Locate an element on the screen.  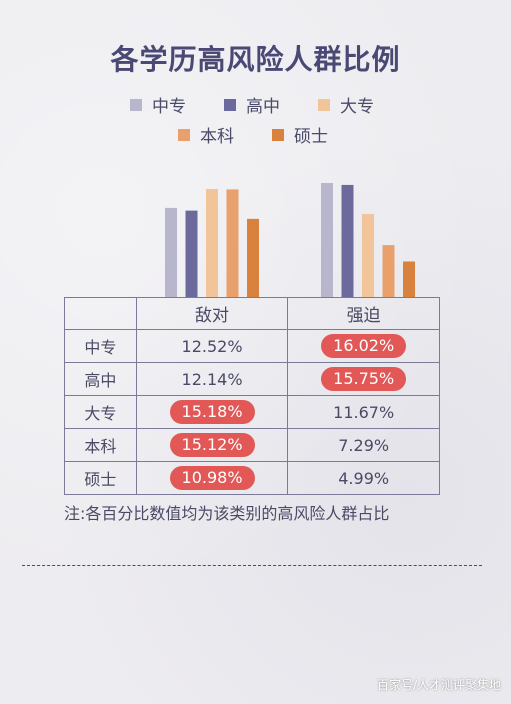
legend-label: 本科 is located at coordinates (217, 137).